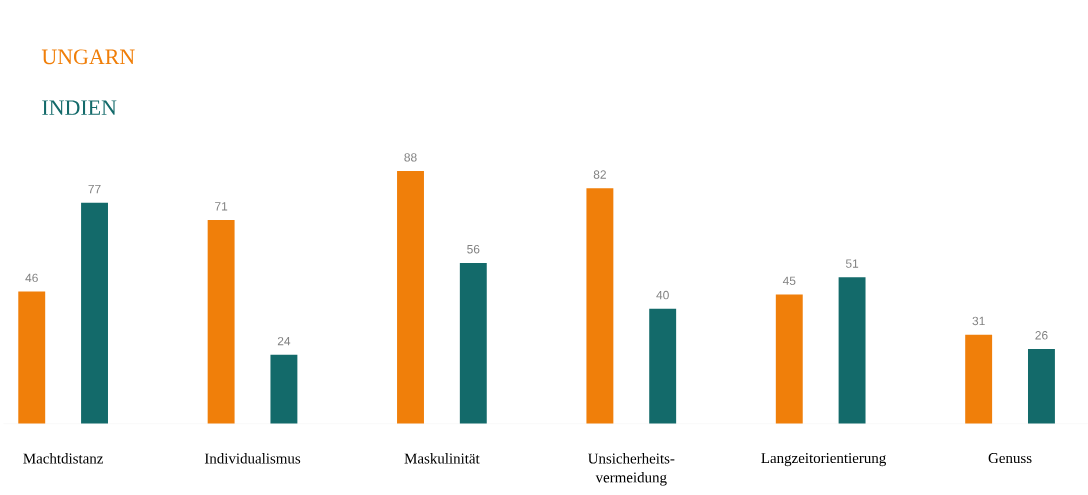 The height and width of the screenshot is (495, 1088). What do you see at coordinates (442, 458) in the screenshot?
I see `x-tick-label: Maskulinität` at bounding box center [442, 458].